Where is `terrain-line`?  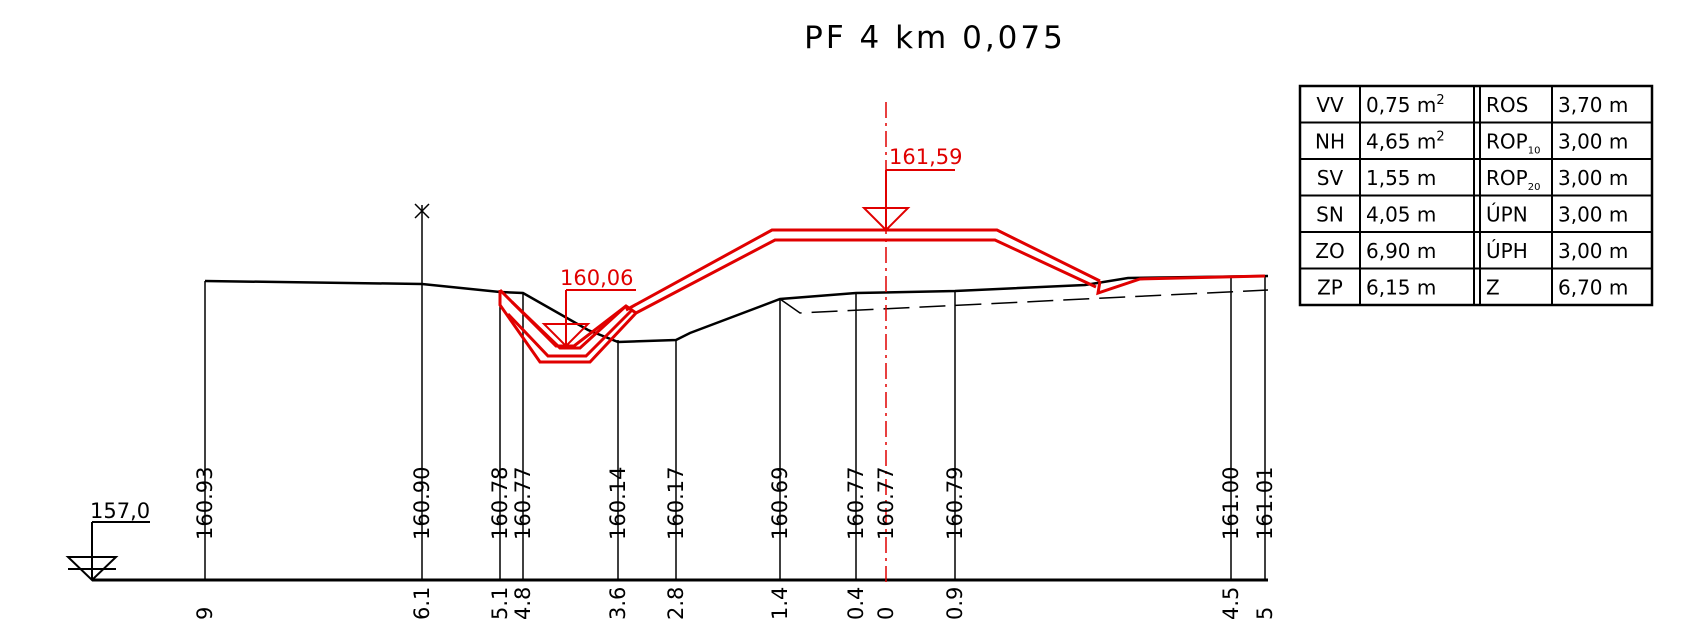 terrain-line is located at coordinates (736, 309).